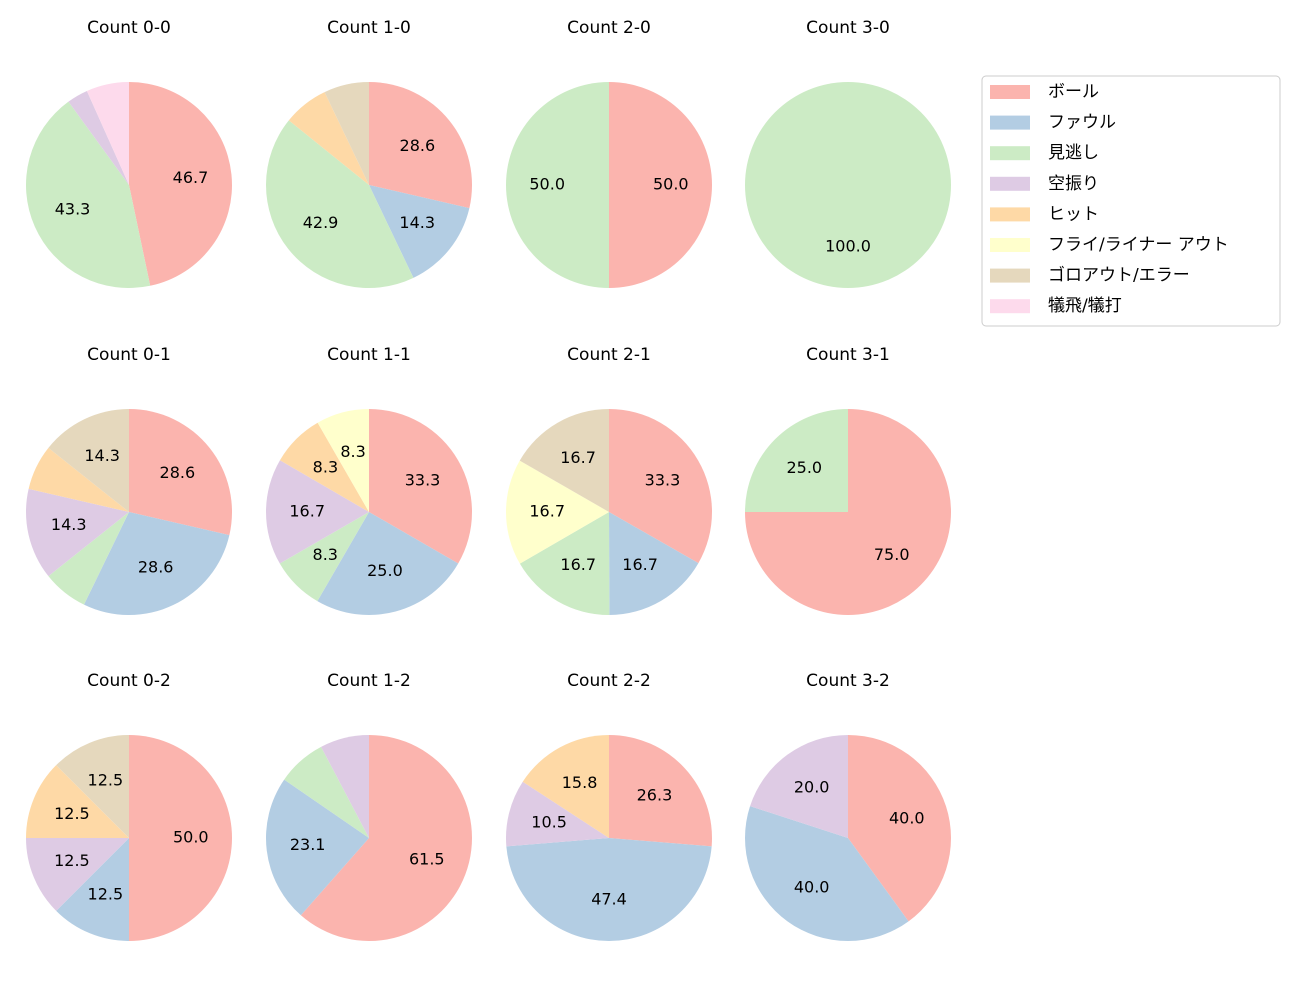 Image resolution: width=1300 pixels, height=1000 pixels. Describe the element at coordinates (1073, 92) in the screenshot. I see `legend-label: ボール` at that location.